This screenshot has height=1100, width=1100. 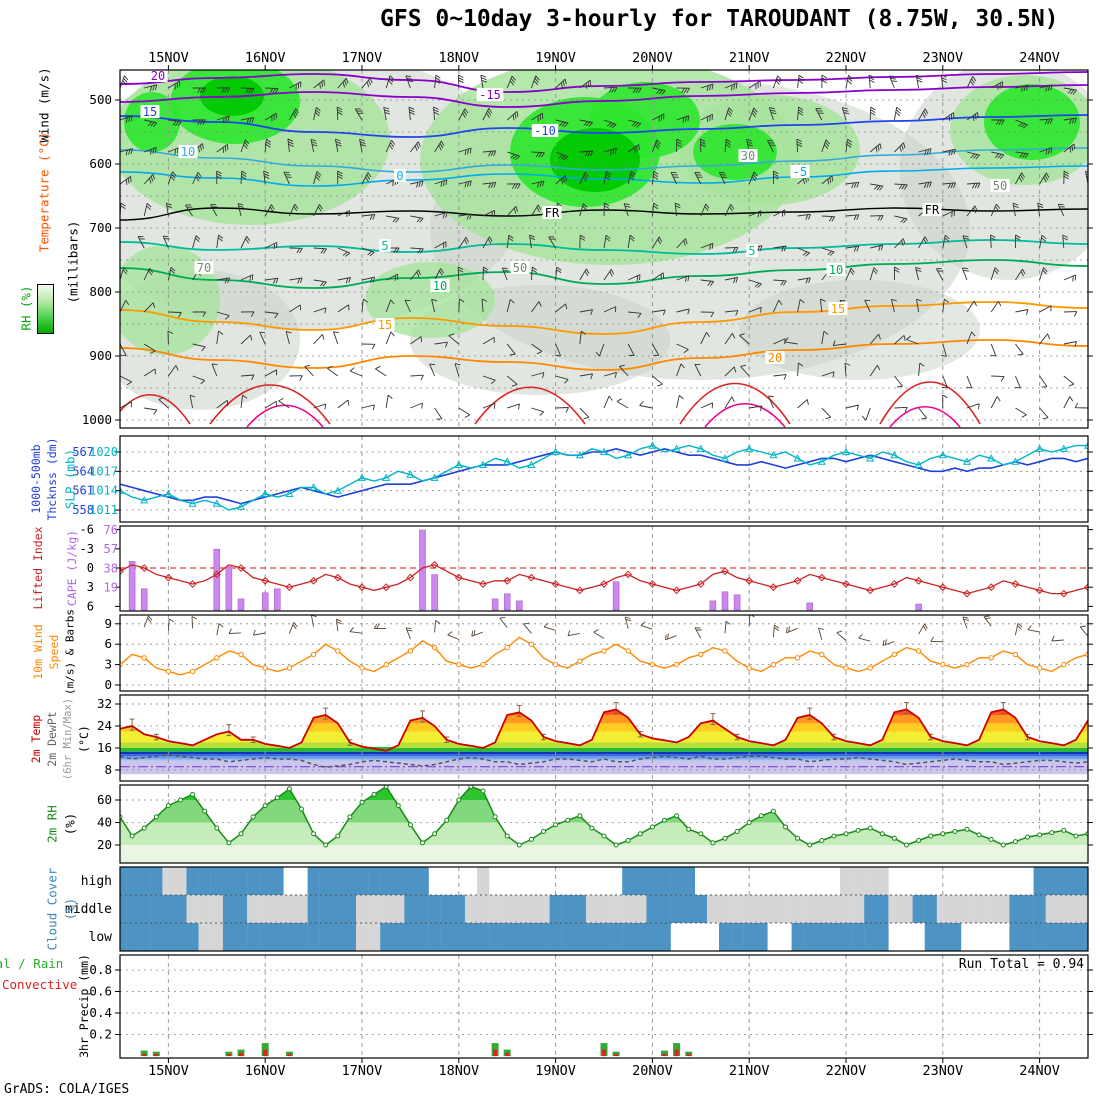 What do you see at coordinates (362, 477) in the screenshot?
I see `slp-marker` at bounding box center [362, 477].